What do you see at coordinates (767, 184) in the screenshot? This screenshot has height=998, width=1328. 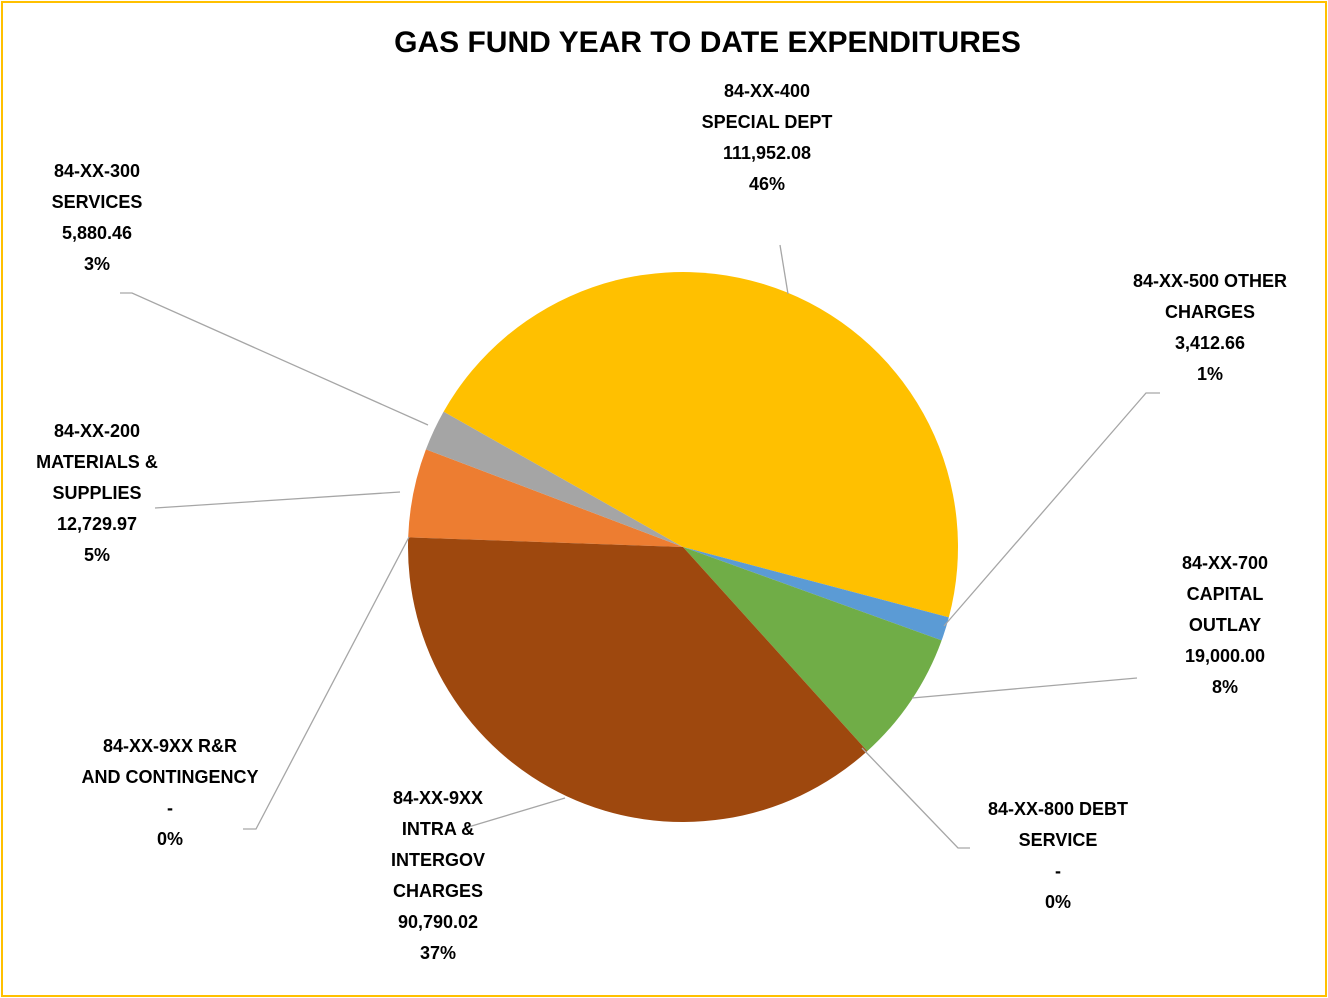 I see `label-percent: 46%` at bounding box center [767, 184].